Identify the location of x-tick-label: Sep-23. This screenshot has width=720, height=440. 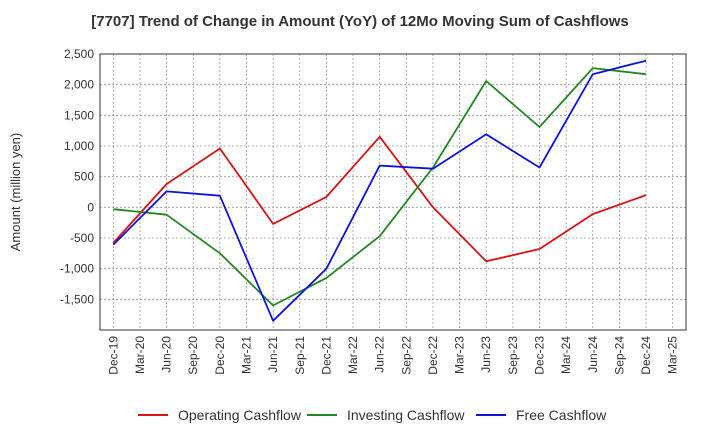
(513, 355).